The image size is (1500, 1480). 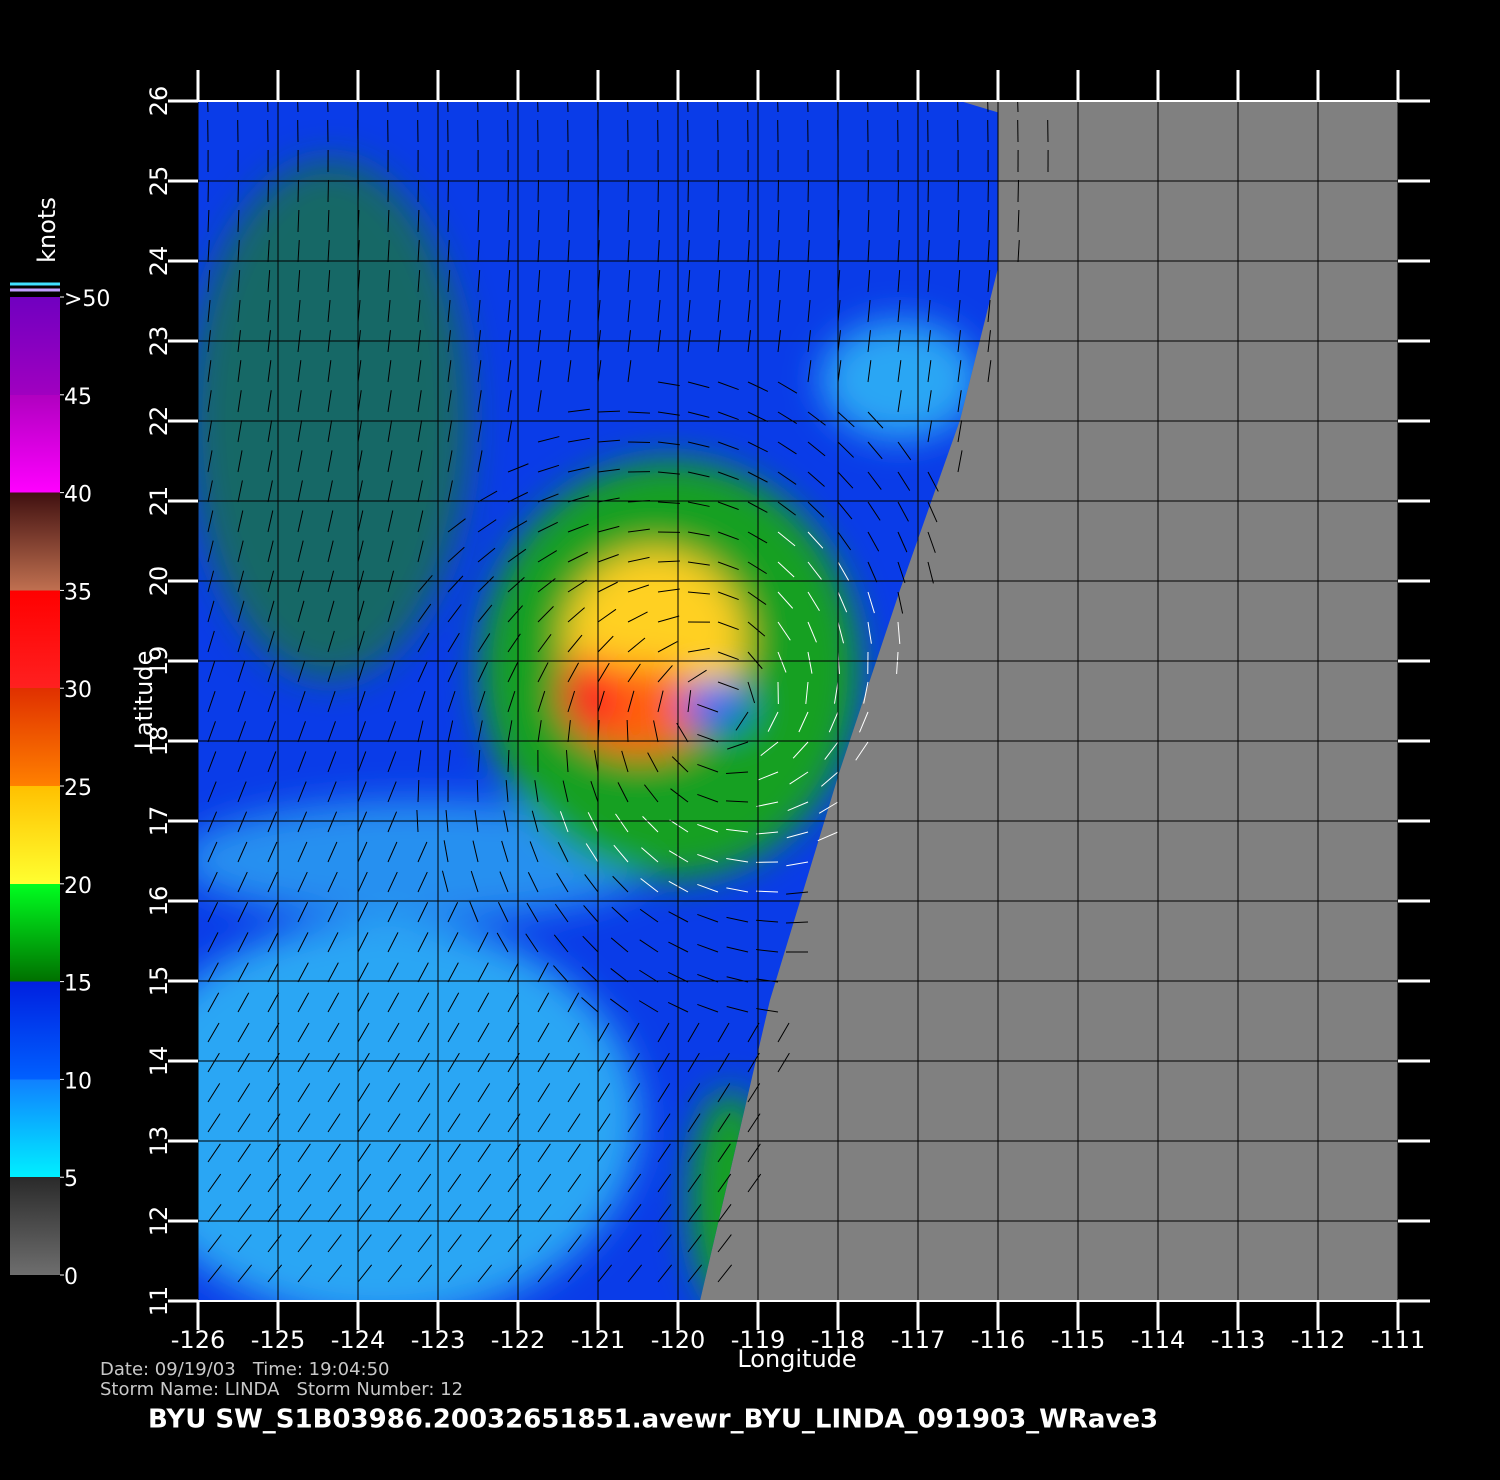 I want to click on y-axis-label: Latitude, so click(x=144, y=700).